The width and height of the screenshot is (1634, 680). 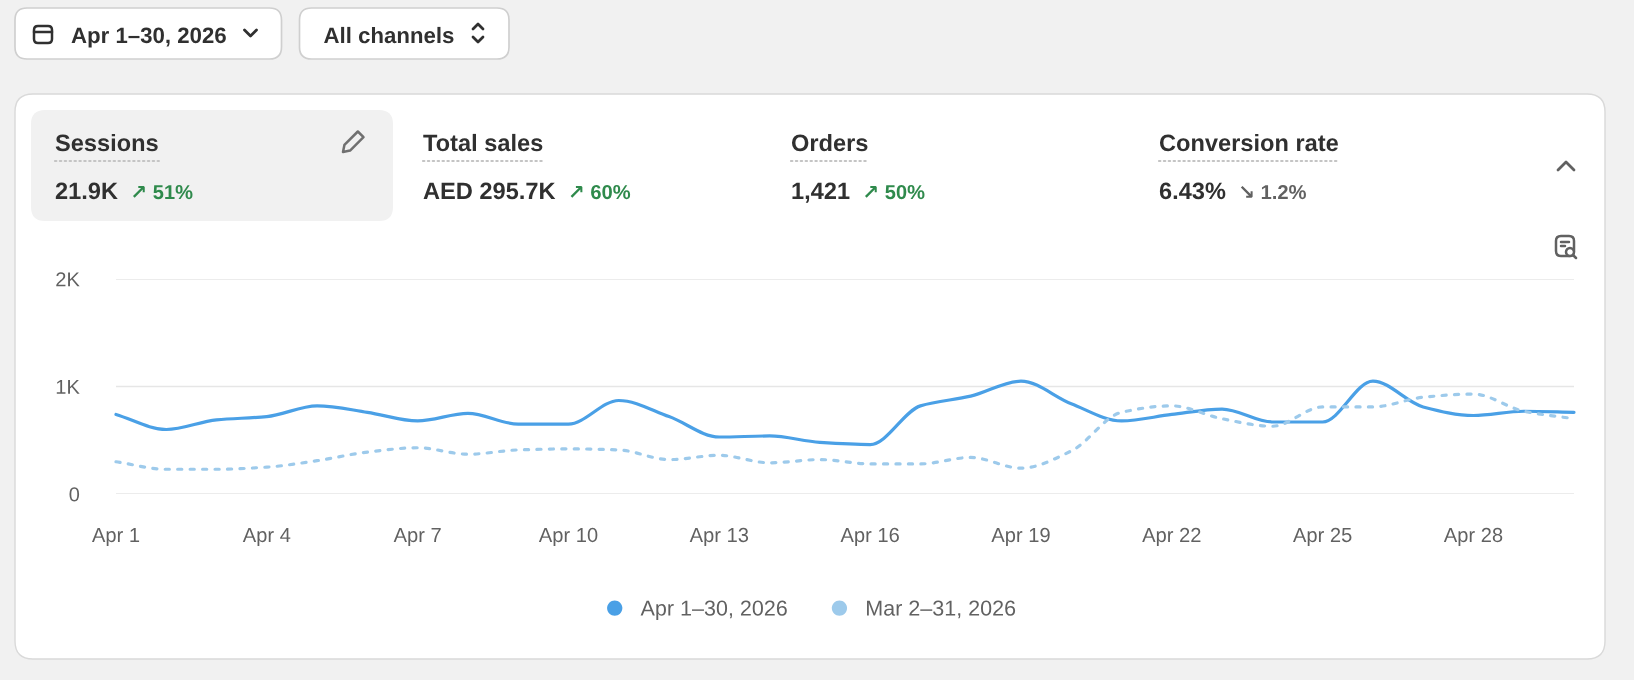 I want to click on y-tick-label: 1K, so click(x=68, y=386).